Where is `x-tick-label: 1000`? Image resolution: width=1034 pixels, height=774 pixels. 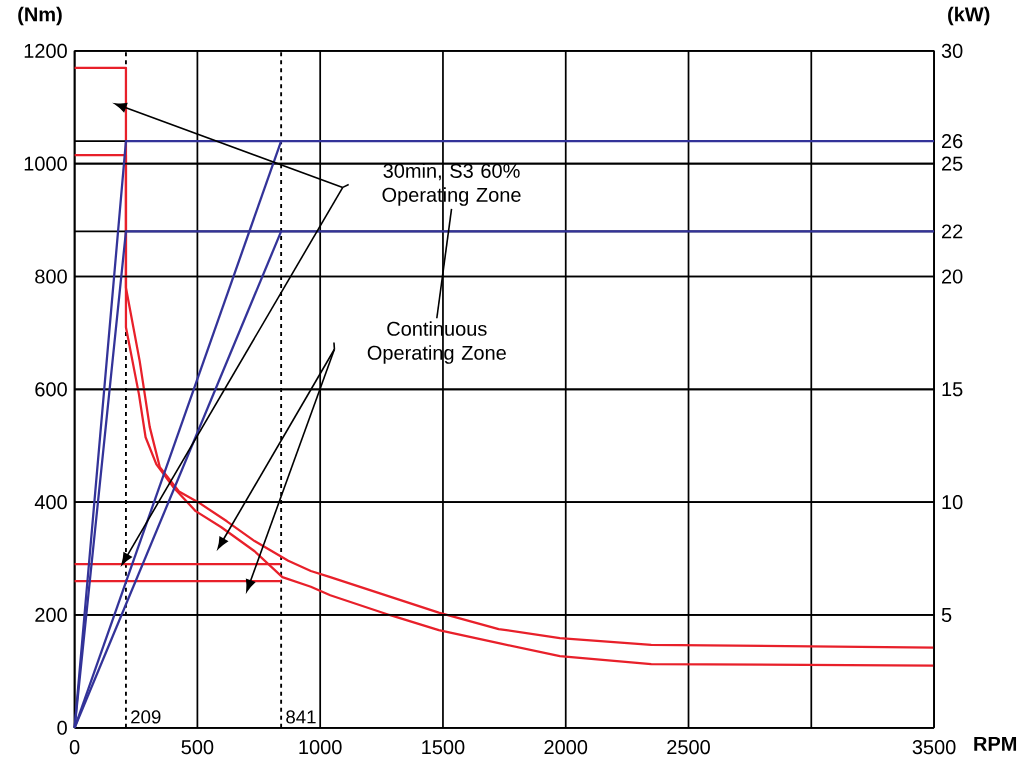
x-tick-label: 1000 is located at coordinates (320, 746).